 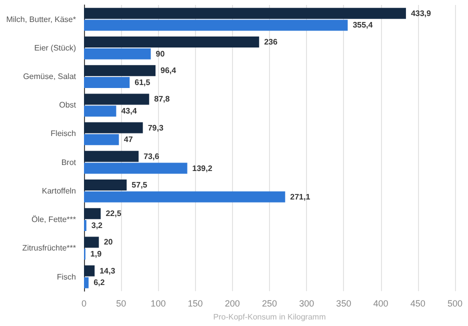 I want to click on data-label: 433,9, so click(x=421, y=13).